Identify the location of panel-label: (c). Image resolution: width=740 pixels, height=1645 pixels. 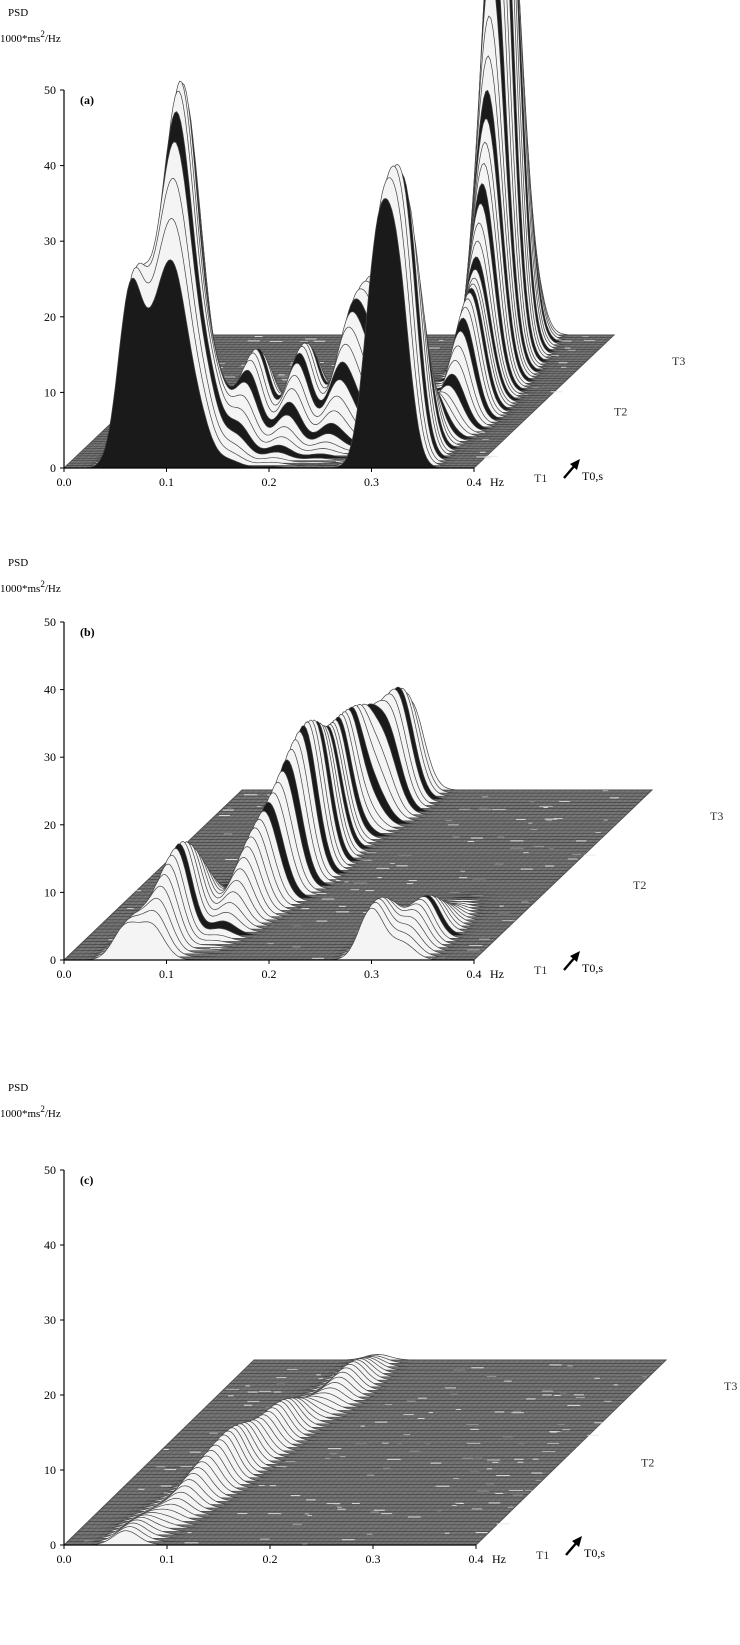
(86, 1180).